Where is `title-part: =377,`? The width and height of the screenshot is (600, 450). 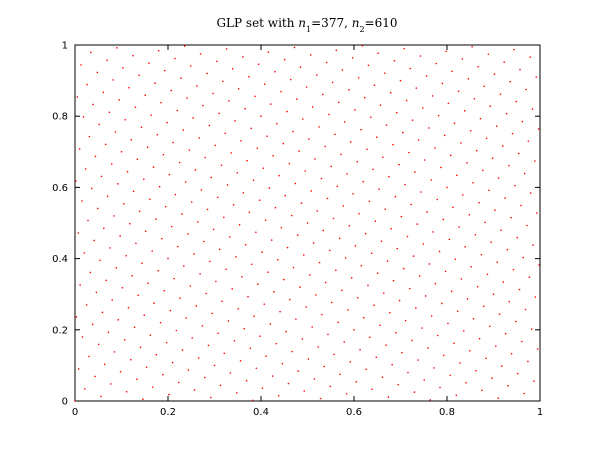
title-part: =377, is located at coordinates (331, 23).